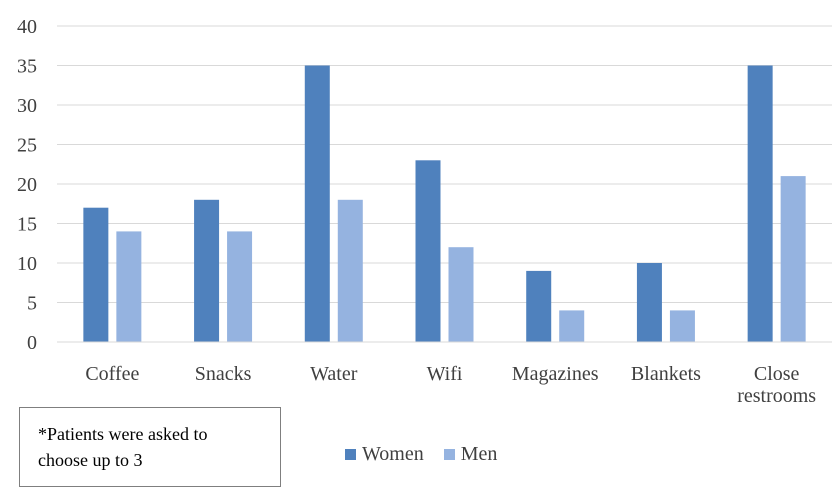  What do you see at coordinates (150, 447) in the screenshot?
I see `footnote-box: *Patients were asked to choose up to 3` at bounding box center [150, 447].